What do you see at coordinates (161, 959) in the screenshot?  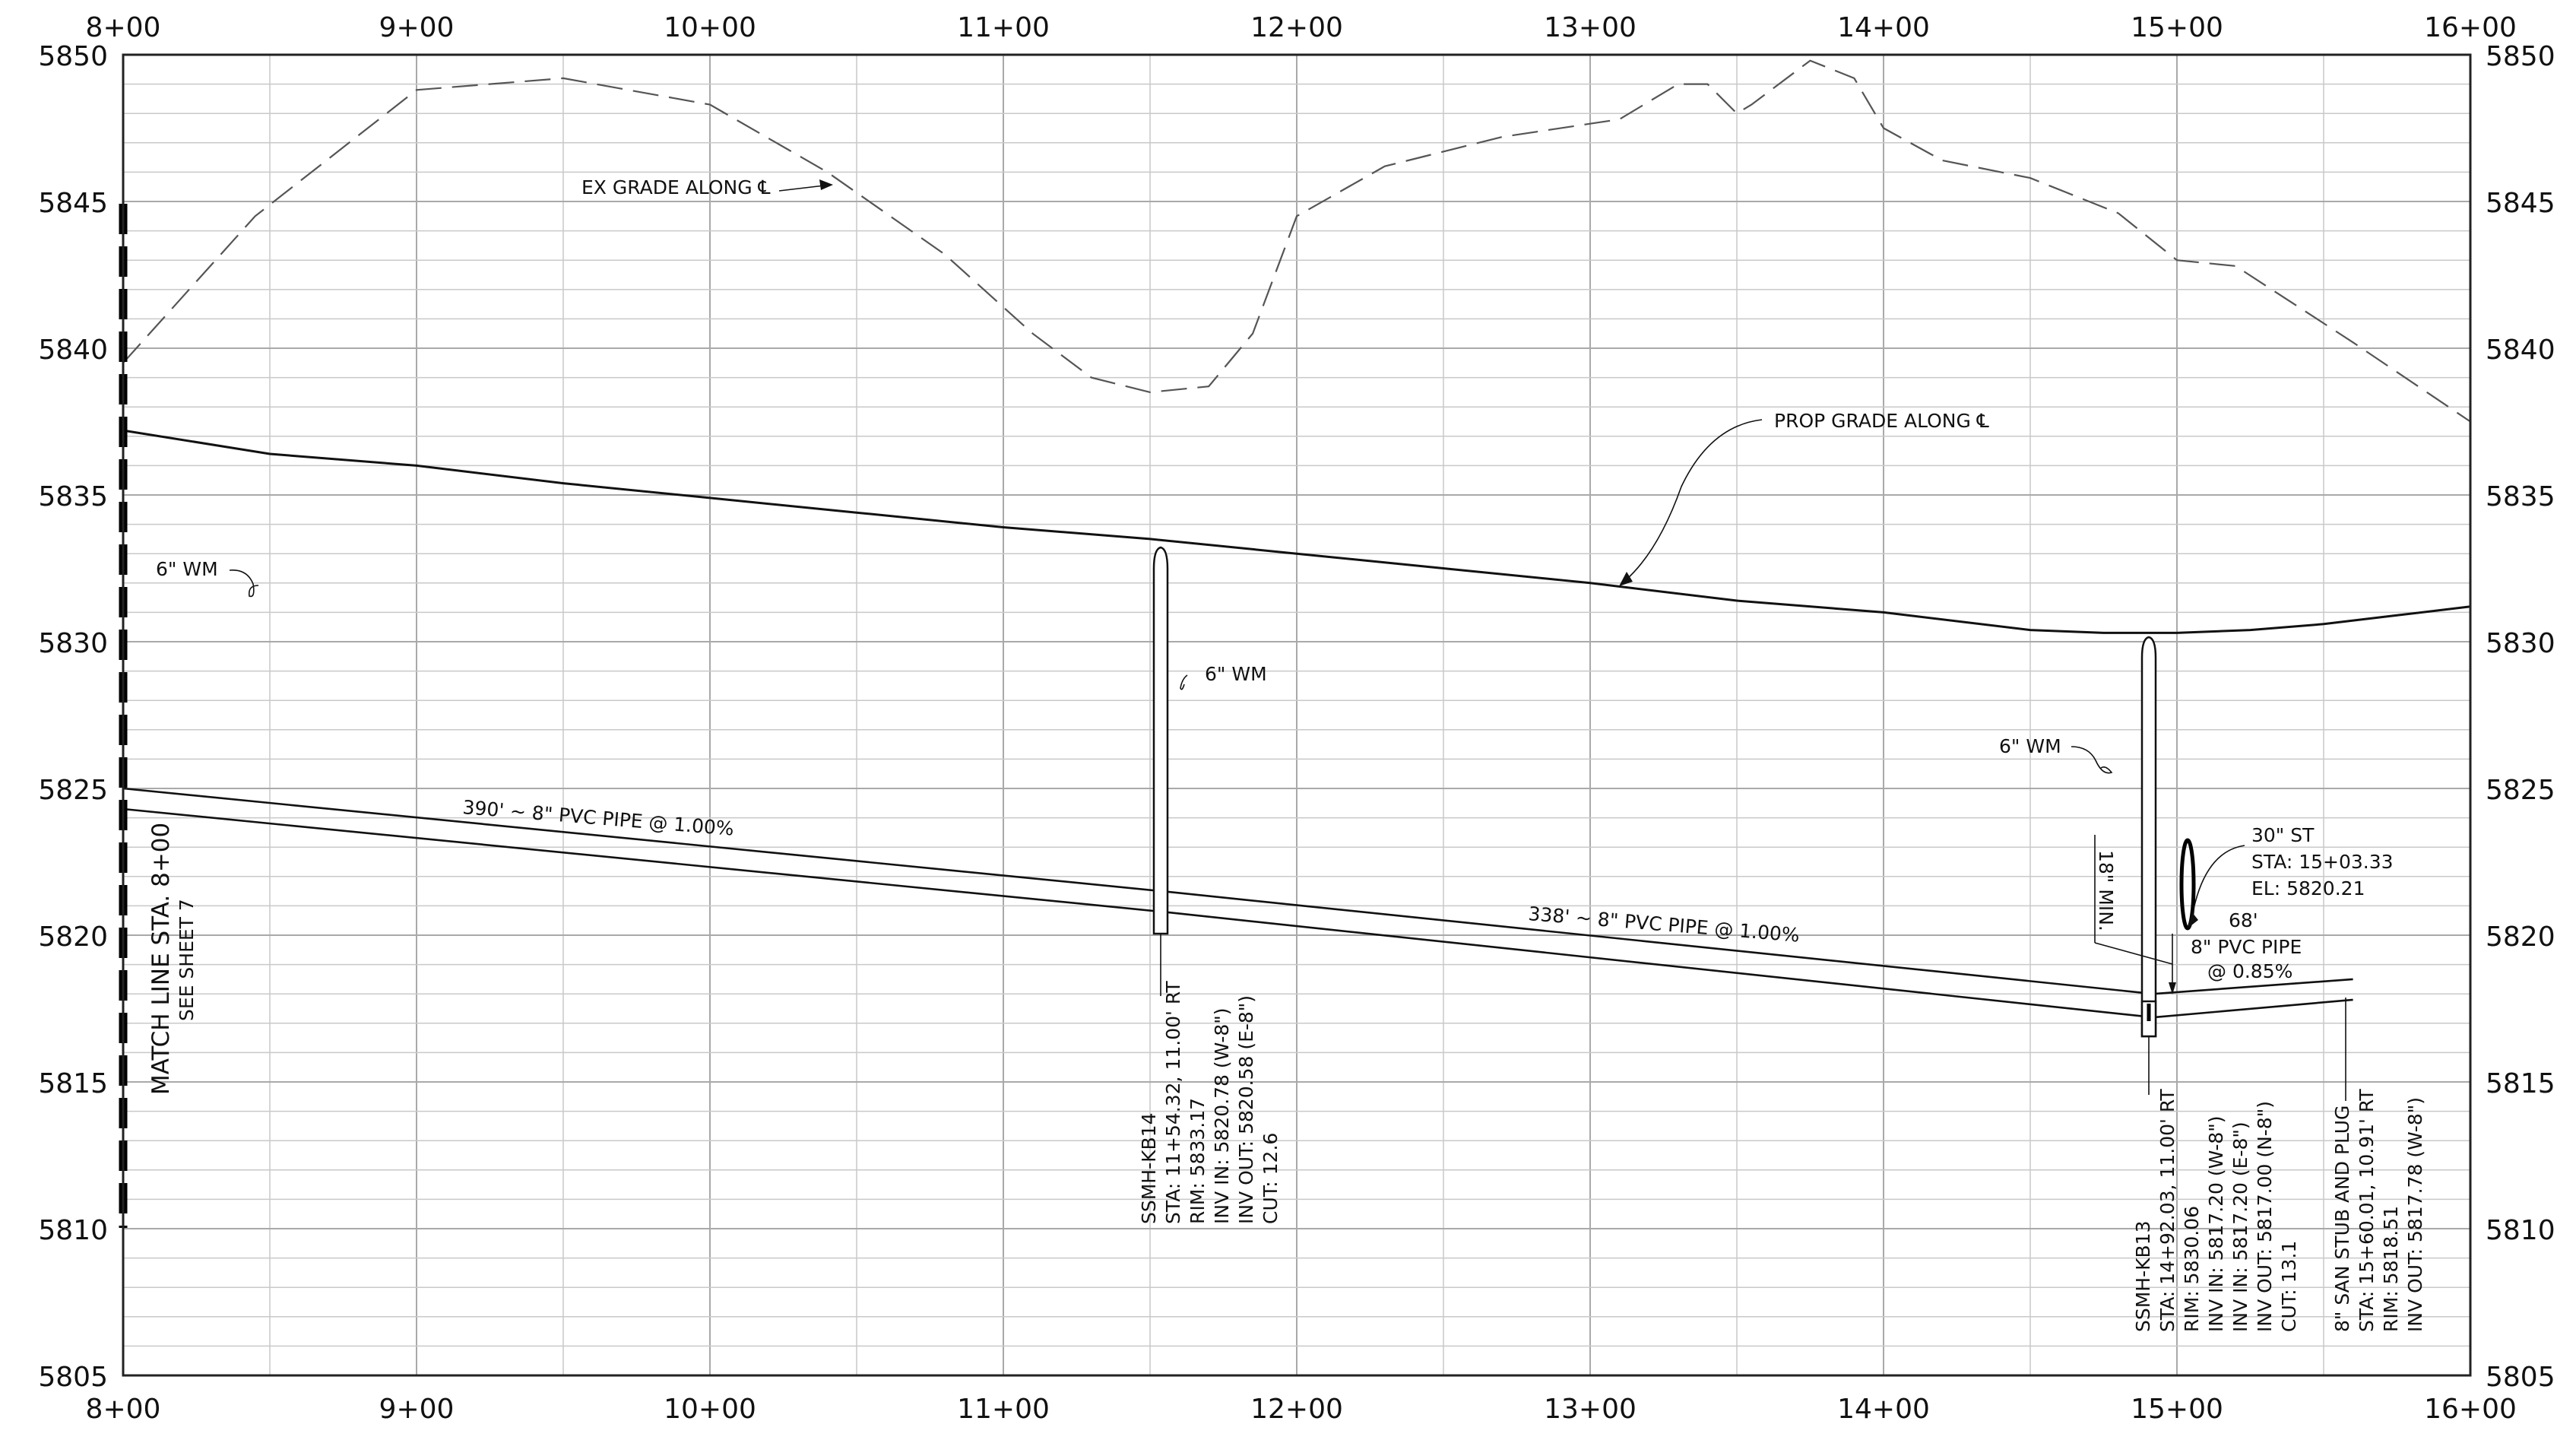 I see `match-line-label: MATCH LINE STA. 8+00` at bounding box center [161, 959].